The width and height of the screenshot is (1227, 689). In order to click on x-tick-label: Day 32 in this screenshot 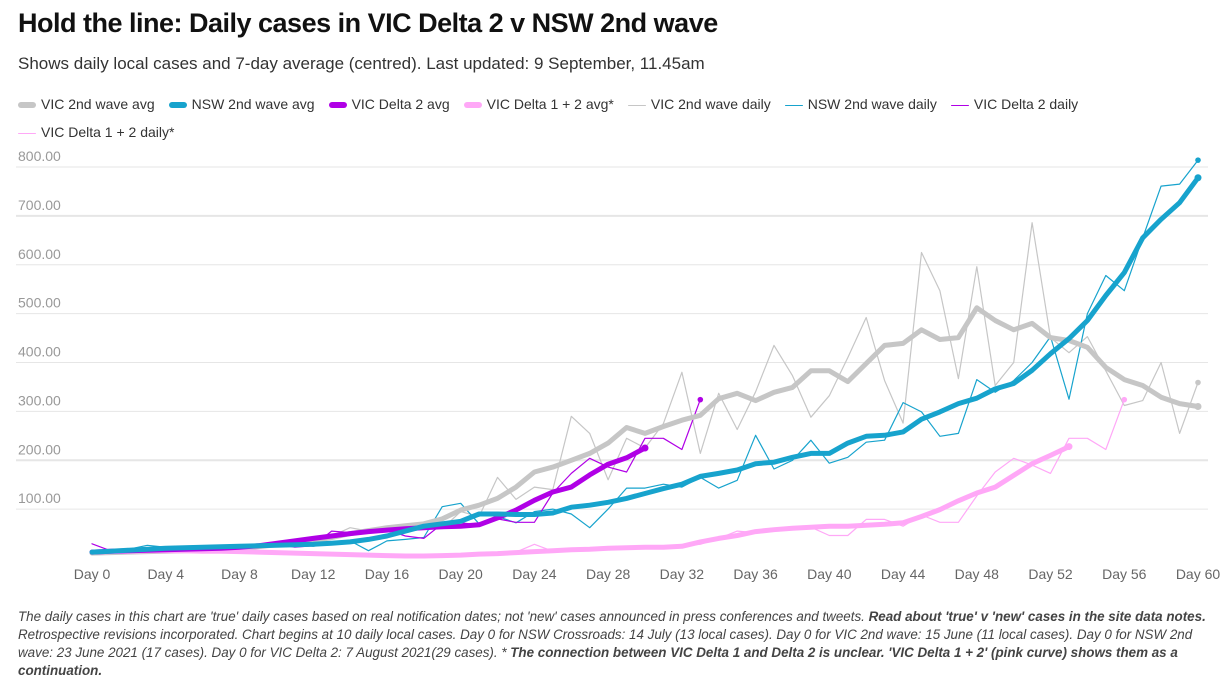, I will do `click(682, 574)`.